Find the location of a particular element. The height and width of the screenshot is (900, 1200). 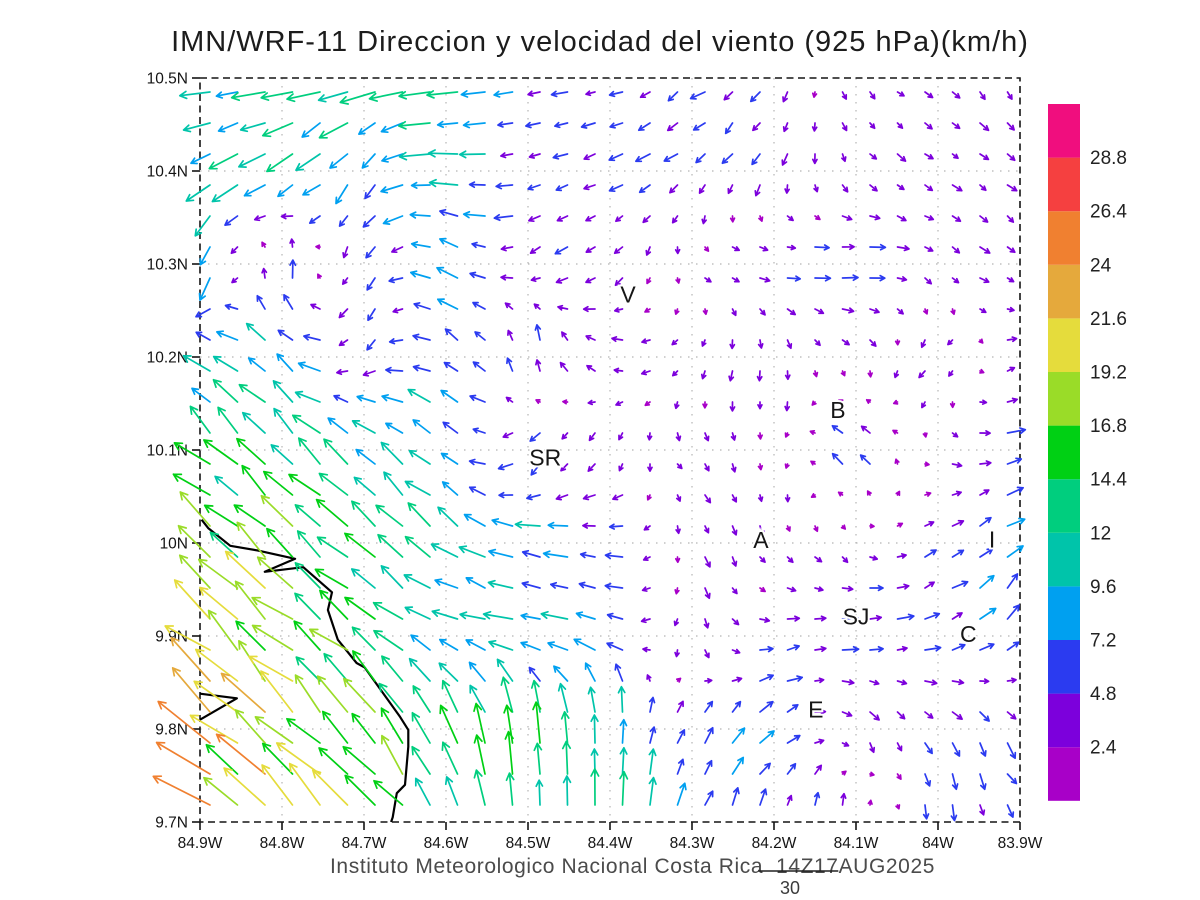

tick-label-x: 83.9W is located at coordinates (1020, 843).